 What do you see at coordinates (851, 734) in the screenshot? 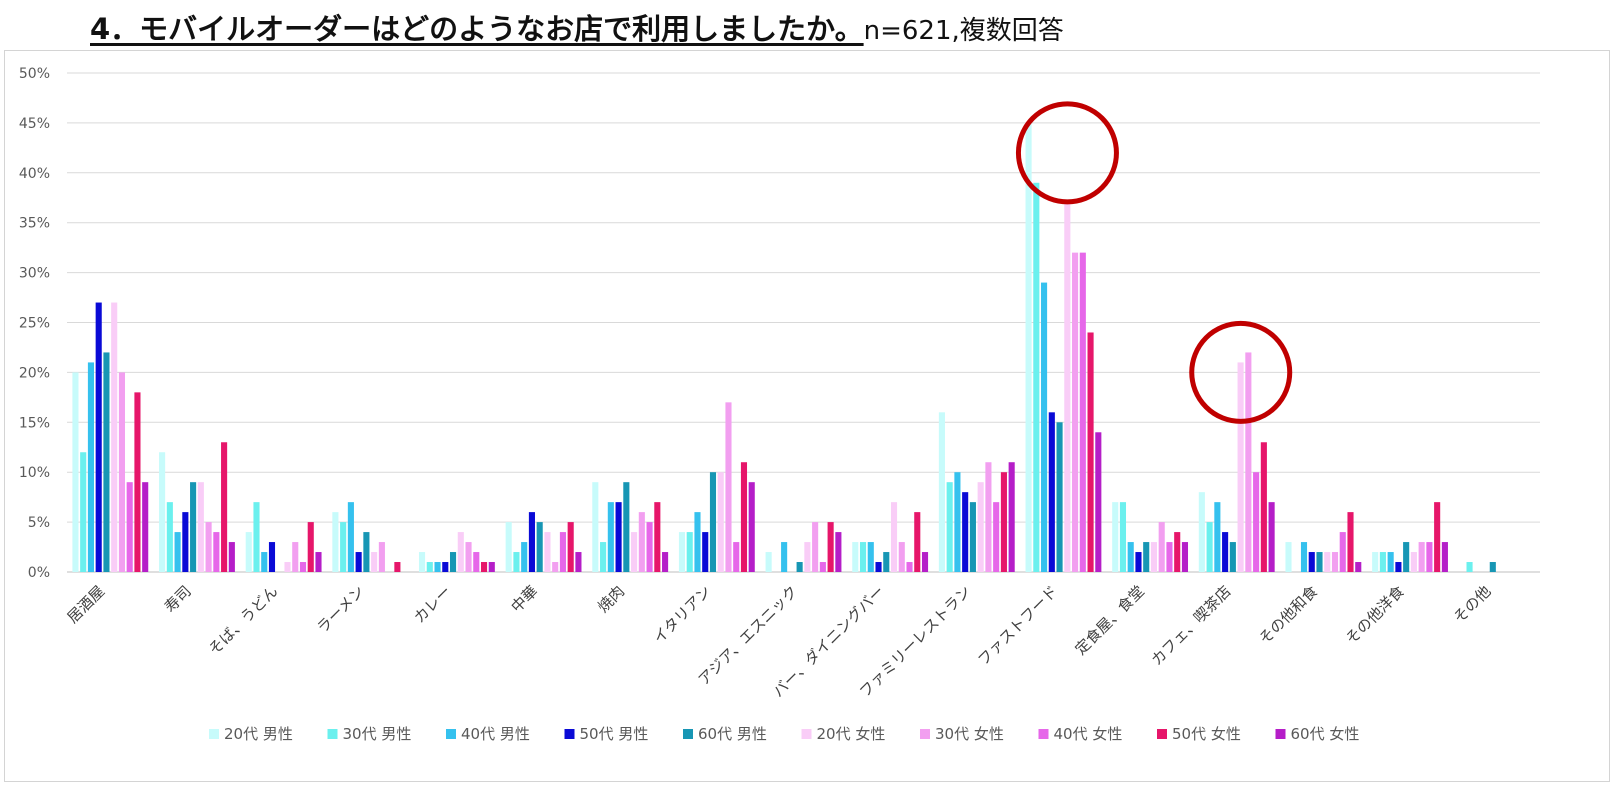
I see `legend-label: 20代 女性` at bounding box center [851, 734].